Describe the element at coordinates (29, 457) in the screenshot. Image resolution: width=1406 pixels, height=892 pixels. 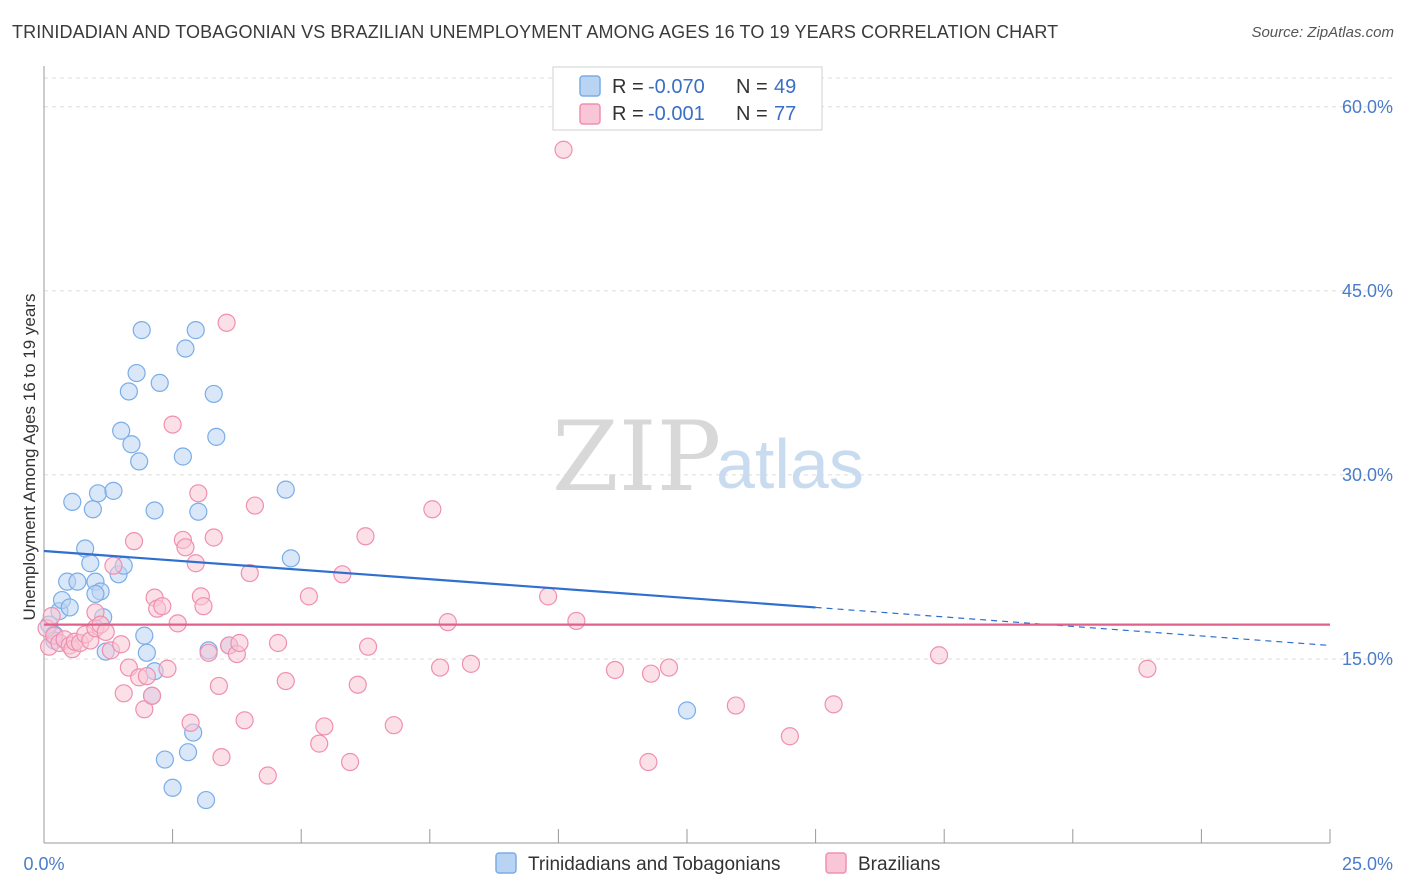
I see `y-axis-label: Unemployment Among Ages 16 to 19 years` at that location.